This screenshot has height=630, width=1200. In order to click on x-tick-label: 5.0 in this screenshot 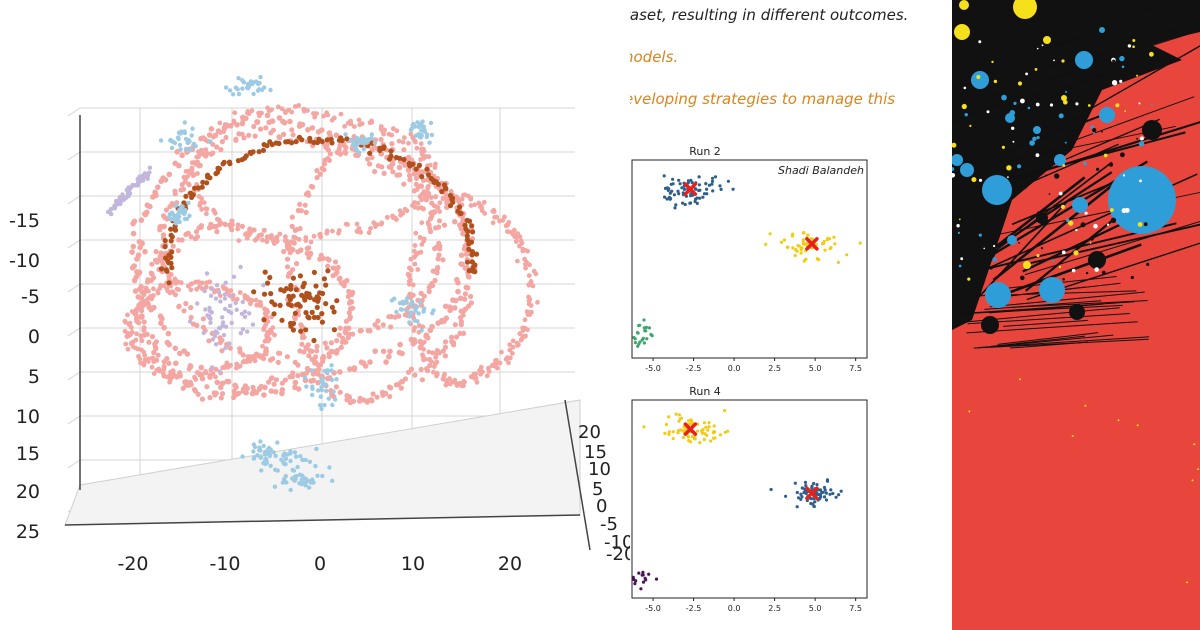, I will do `click(815, 608)`.